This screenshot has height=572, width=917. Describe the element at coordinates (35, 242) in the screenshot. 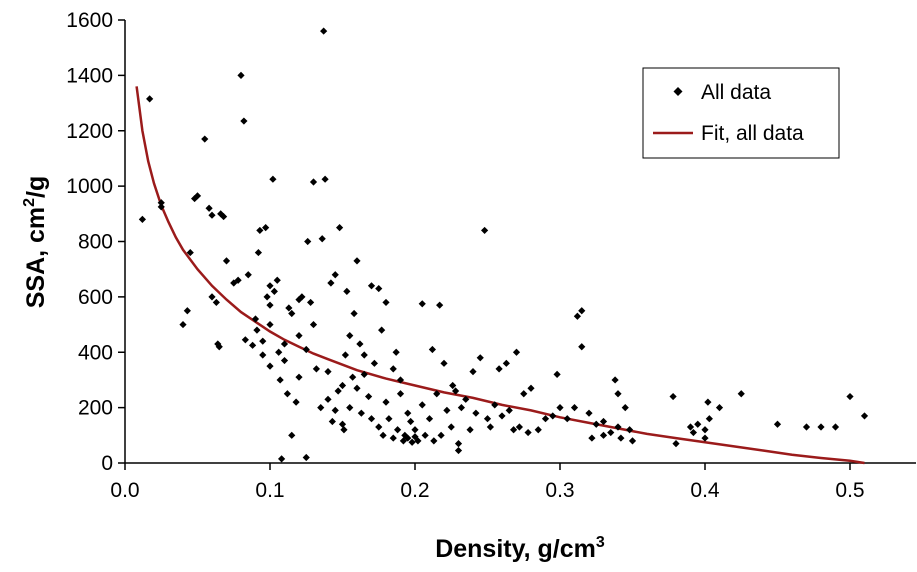

I see `y-axis-title: SSA, cm2/g` at that location.